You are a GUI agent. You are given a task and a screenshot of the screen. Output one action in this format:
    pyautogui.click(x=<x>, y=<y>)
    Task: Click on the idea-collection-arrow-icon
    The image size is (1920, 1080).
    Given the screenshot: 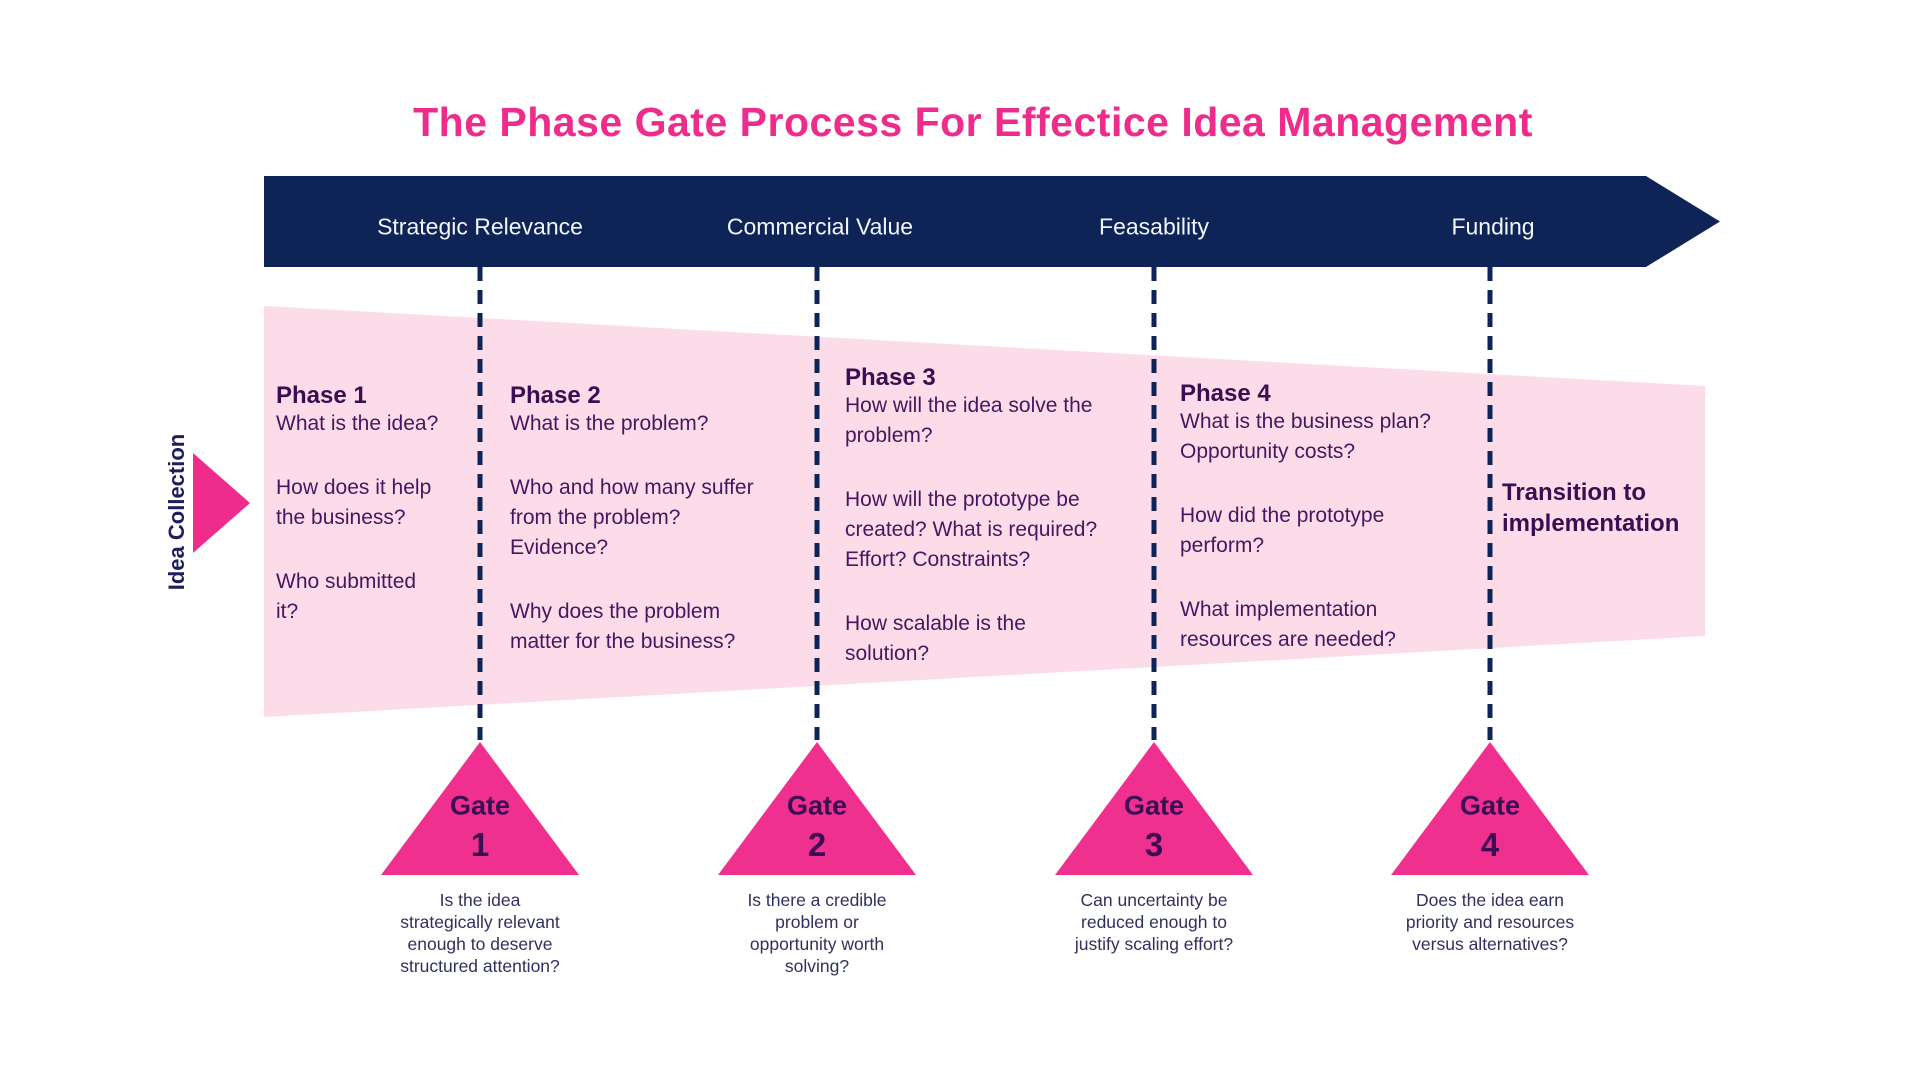 What is the action you would take?
    pyautogui.click(x=221, y=503)
    